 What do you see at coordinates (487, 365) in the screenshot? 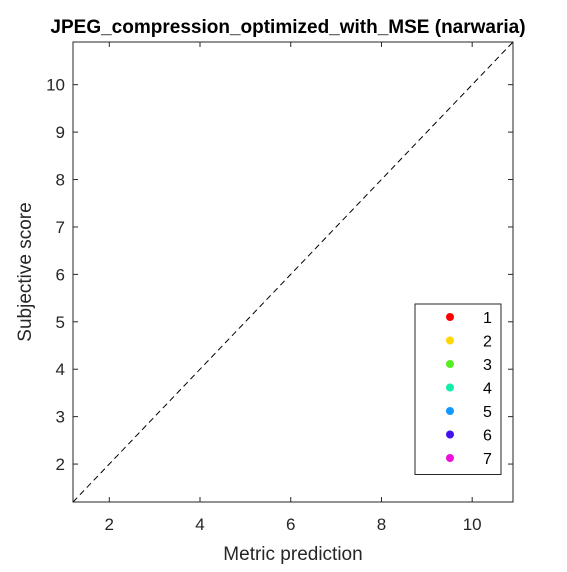
I see `legend-label: 3` at bounding box center [487, 365].